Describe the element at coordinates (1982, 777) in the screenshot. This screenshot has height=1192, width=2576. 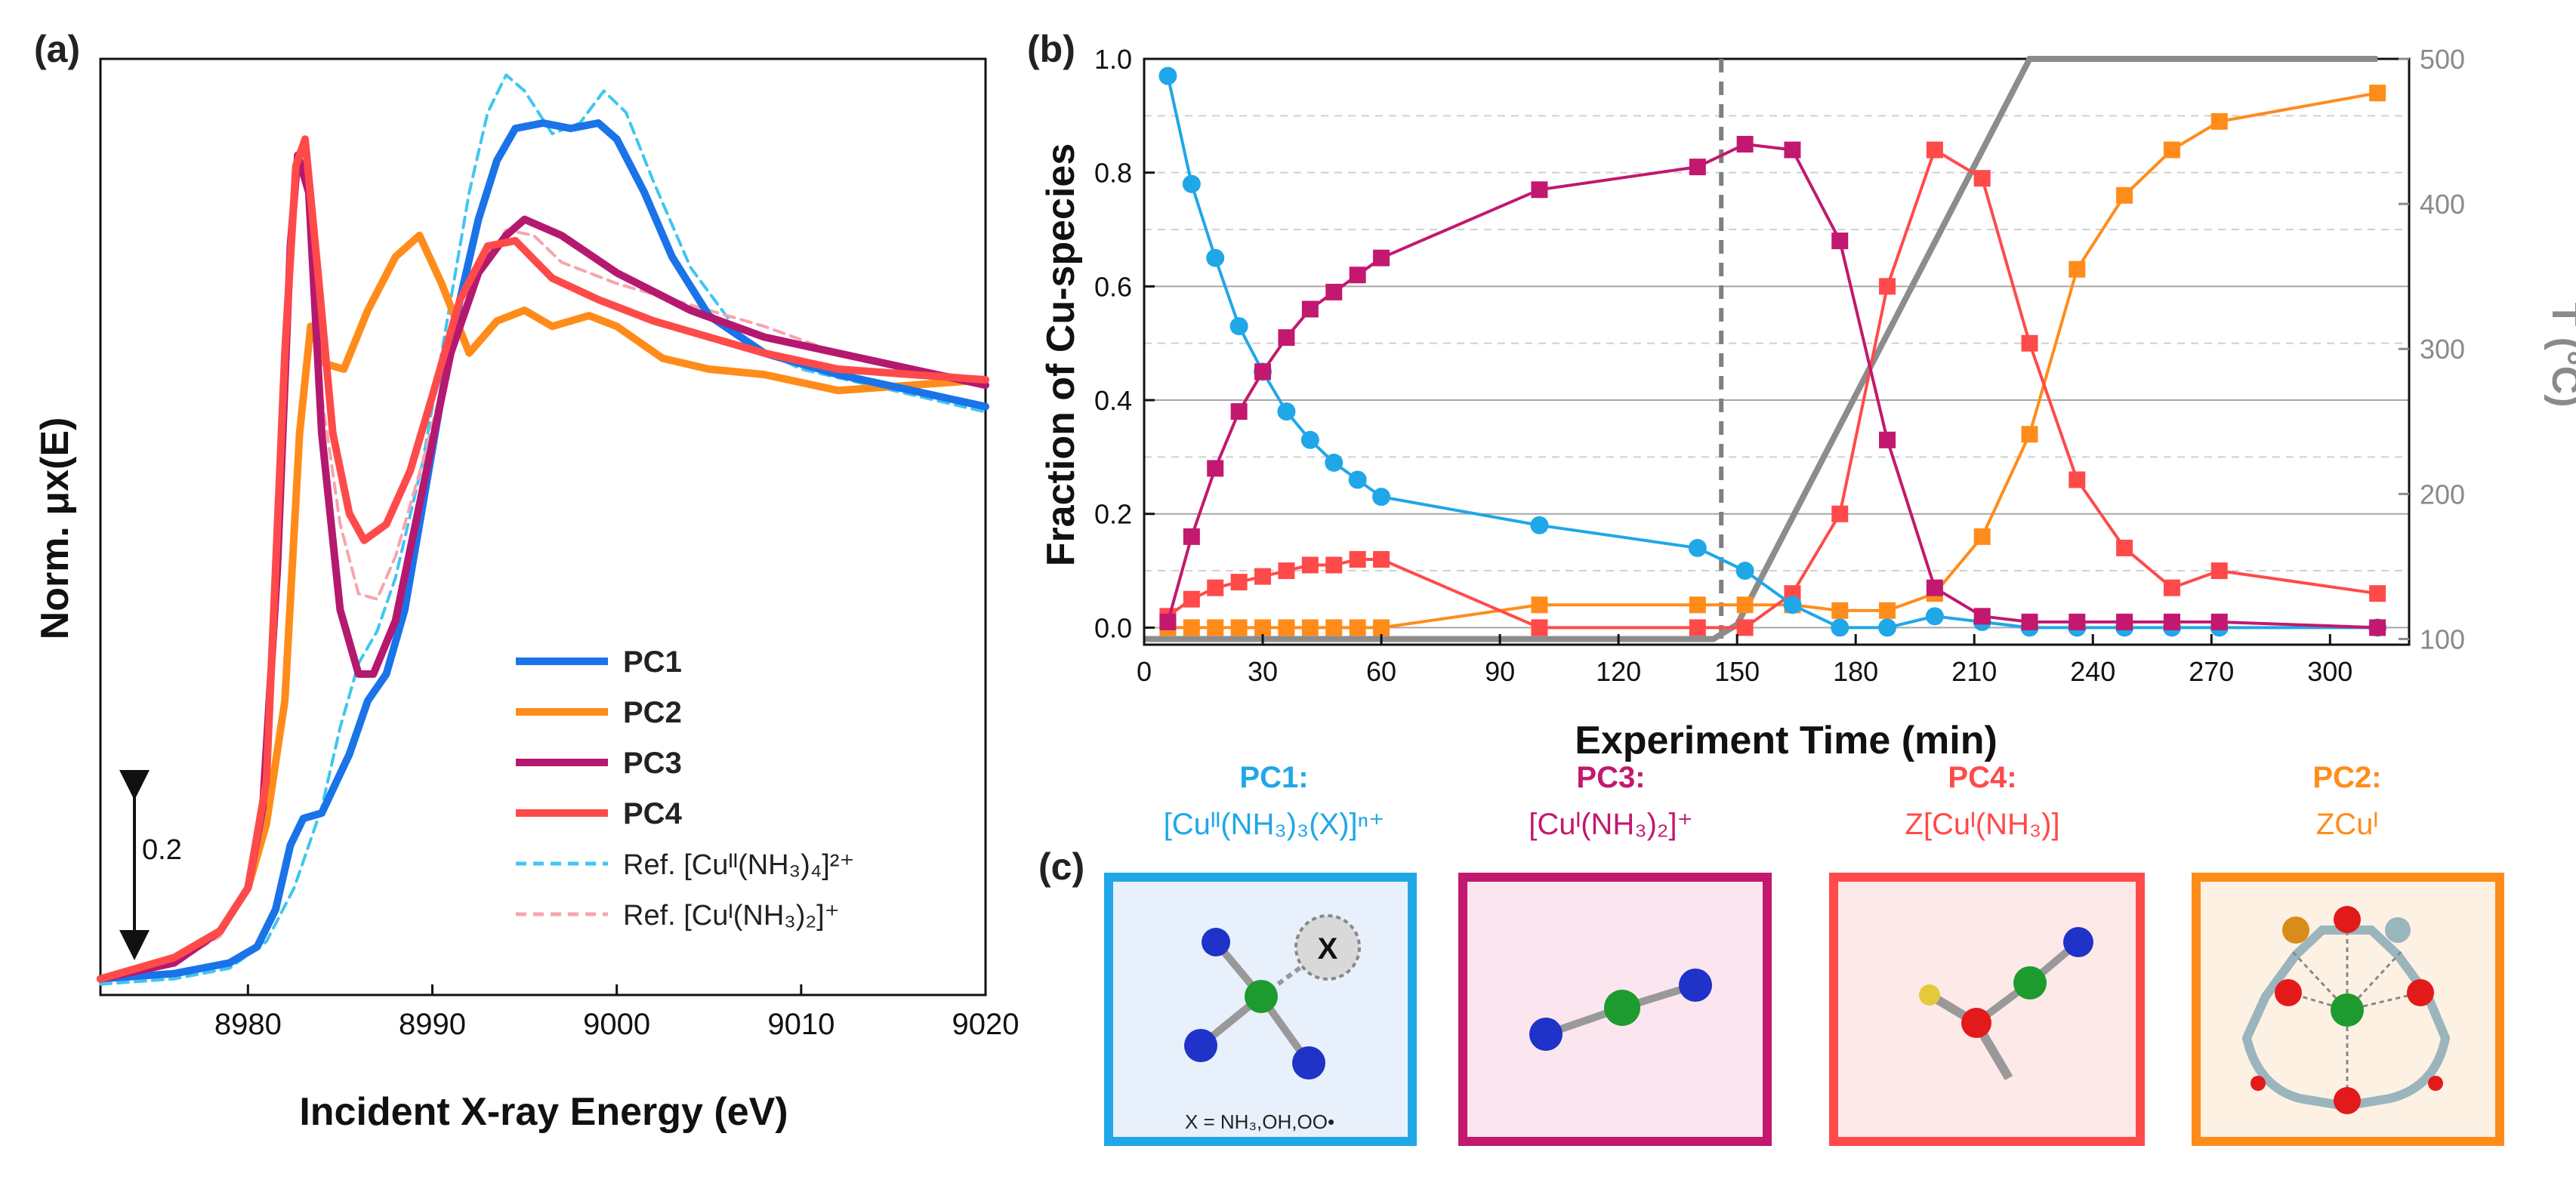
I see `pc4-structure-title: PC4:` at that location.